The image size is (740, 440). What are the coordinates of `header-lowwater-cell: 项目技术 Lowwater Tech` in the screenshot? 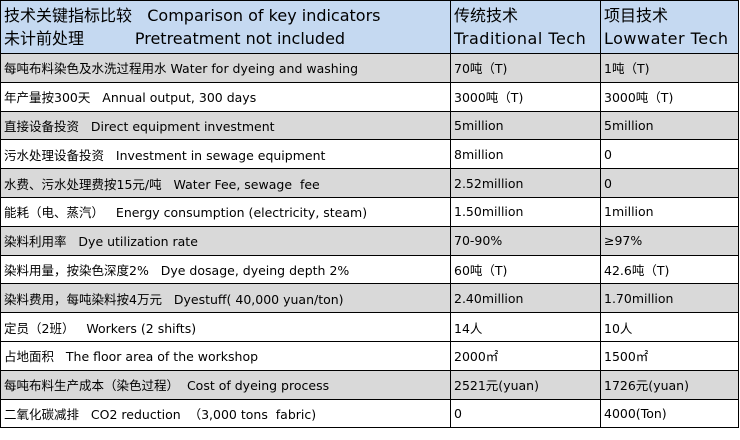 It's located at (669, 27).